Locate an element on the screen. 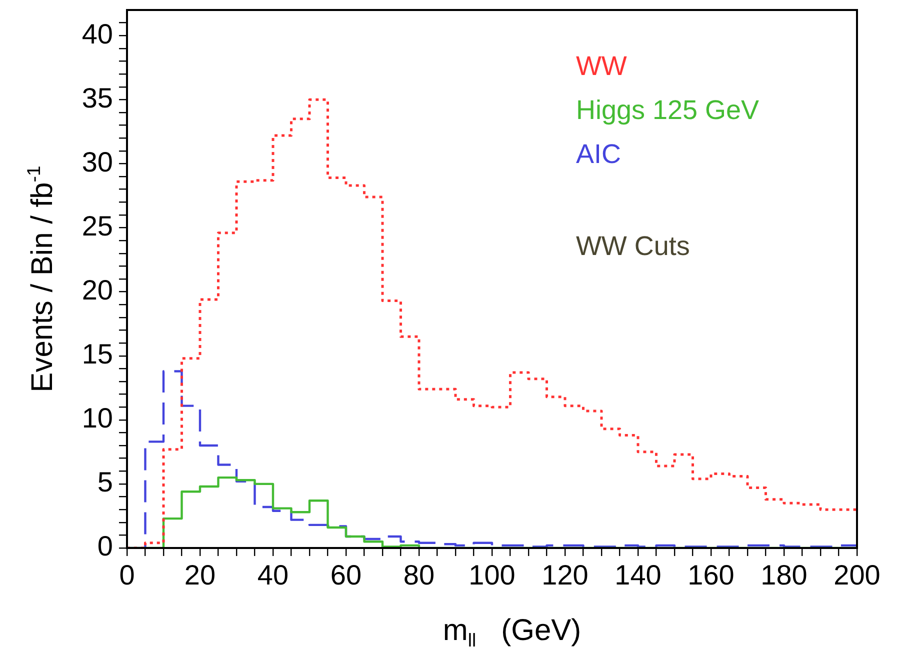 The height and width of the screenshot is (660, 900). x-tick-label: 40 is located at coordinates (273, 575).